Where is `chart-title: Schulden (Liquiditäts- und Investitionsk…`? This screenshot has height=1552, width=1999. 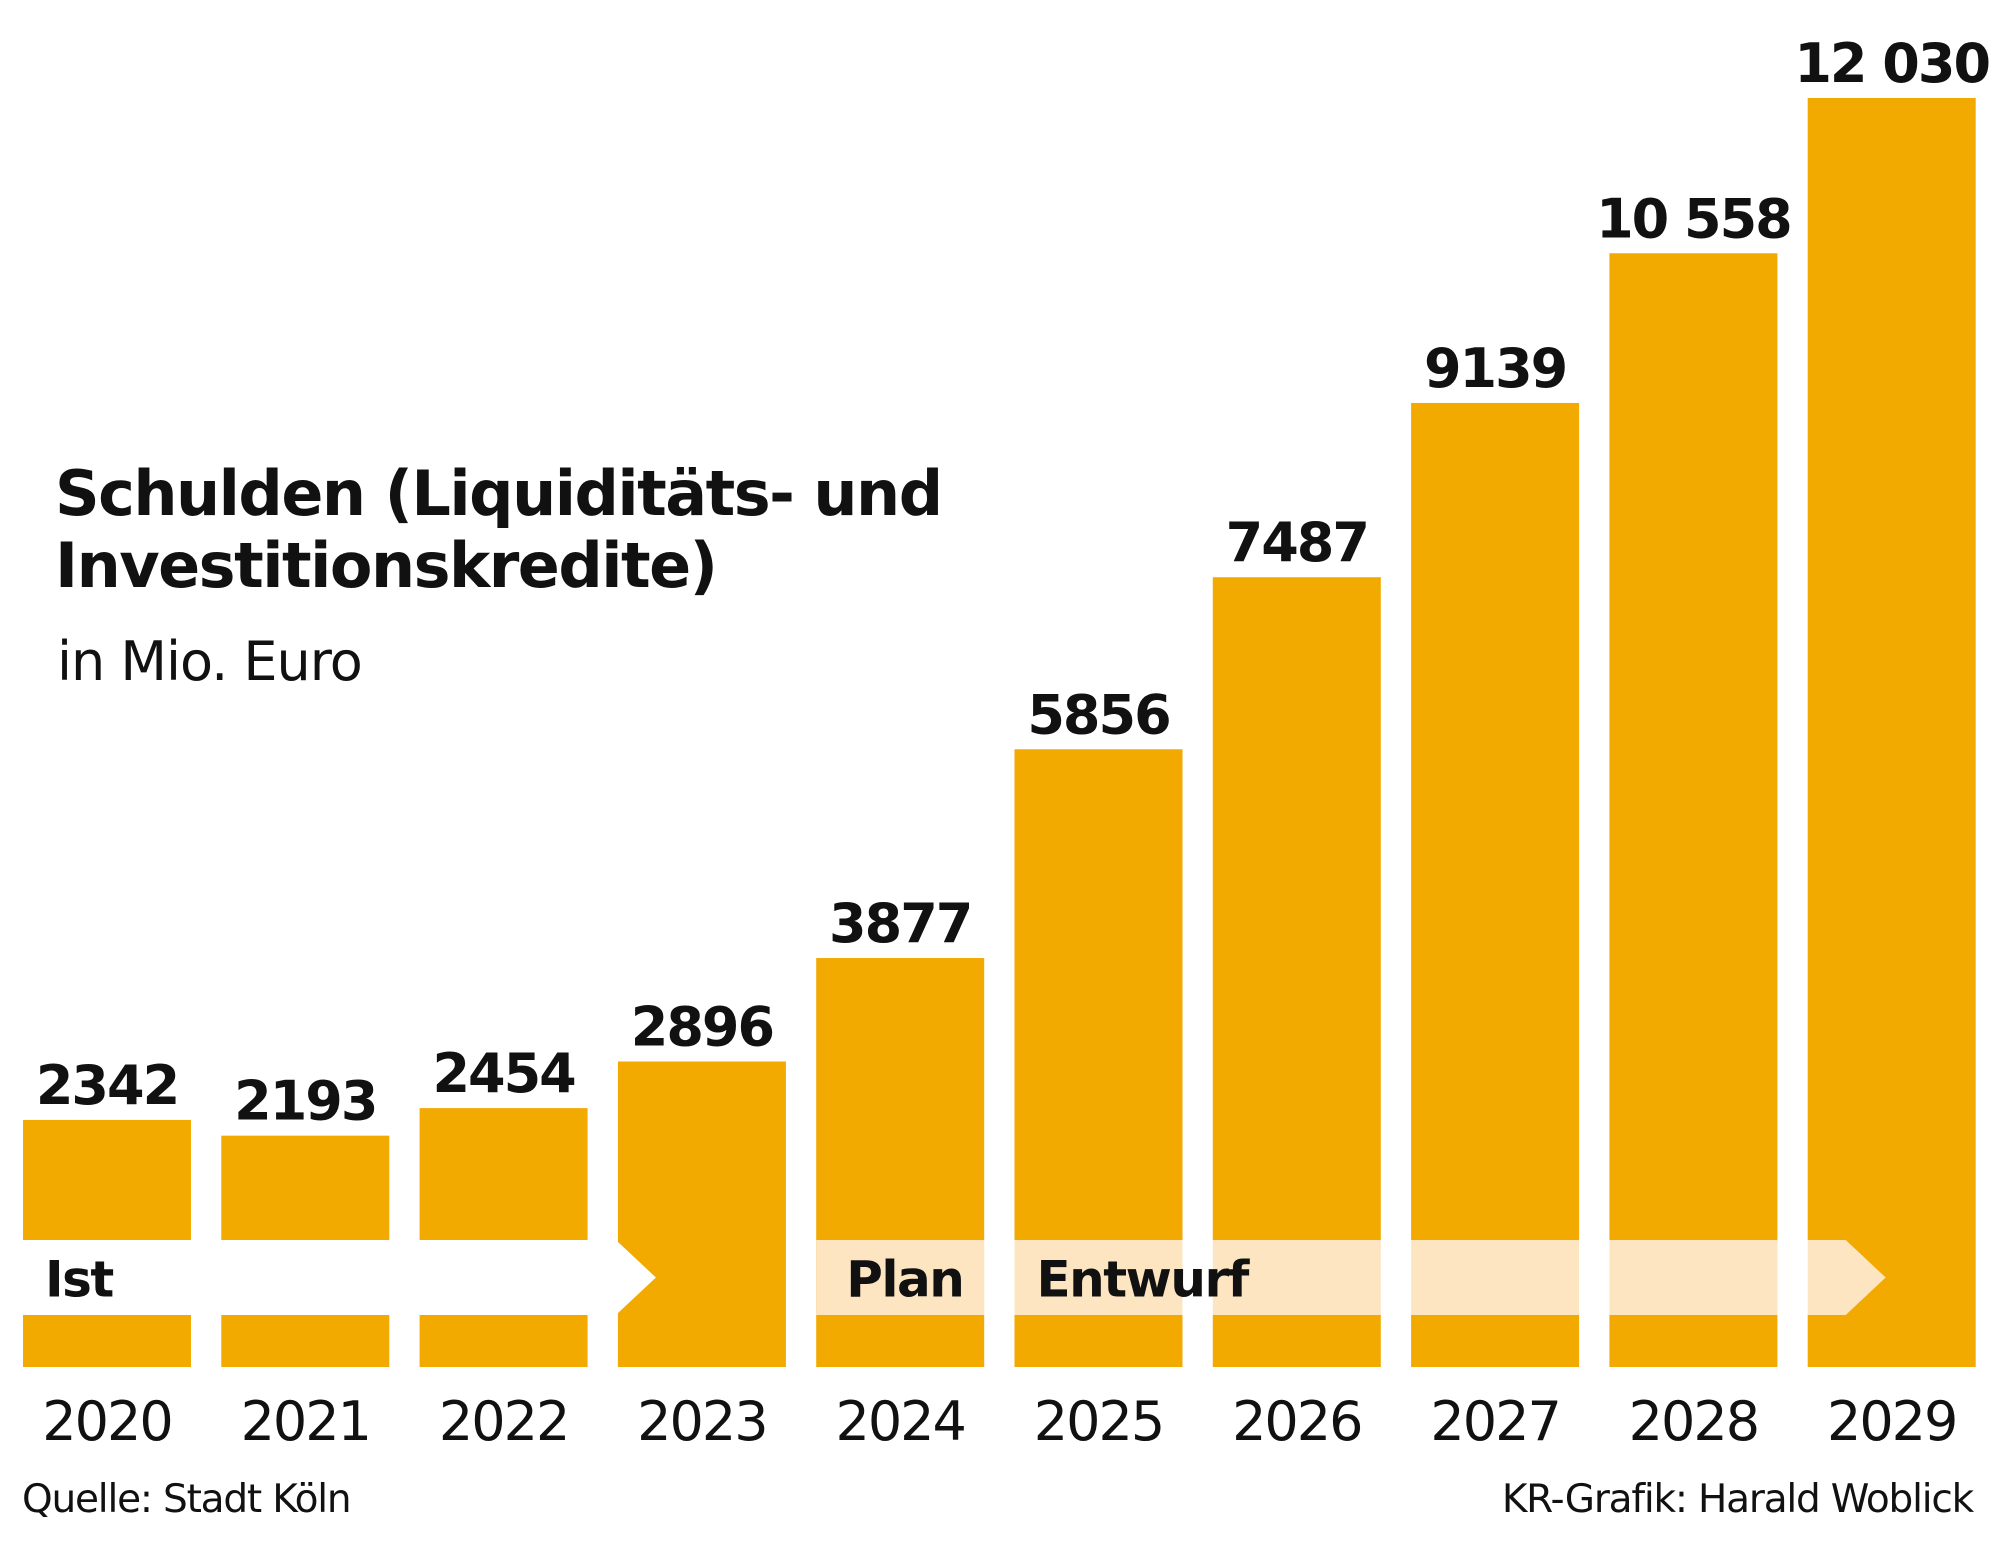 chart-title: Schulden (Liquiditäts- und Investitionsk… is located at coordinates (499, 529).